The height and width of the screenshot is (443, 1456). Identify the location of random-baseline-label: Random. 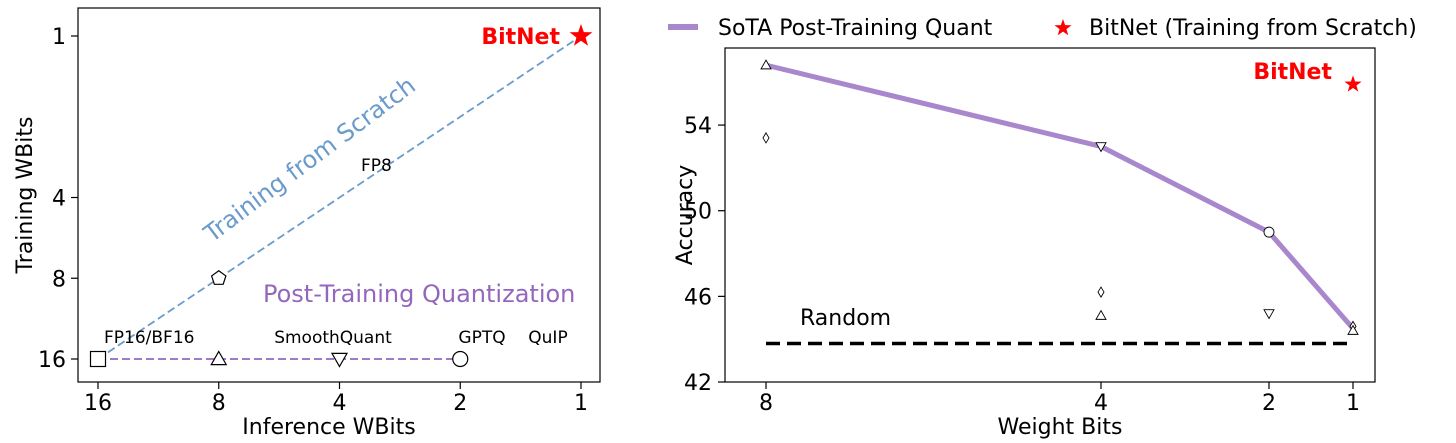
(845, 318).